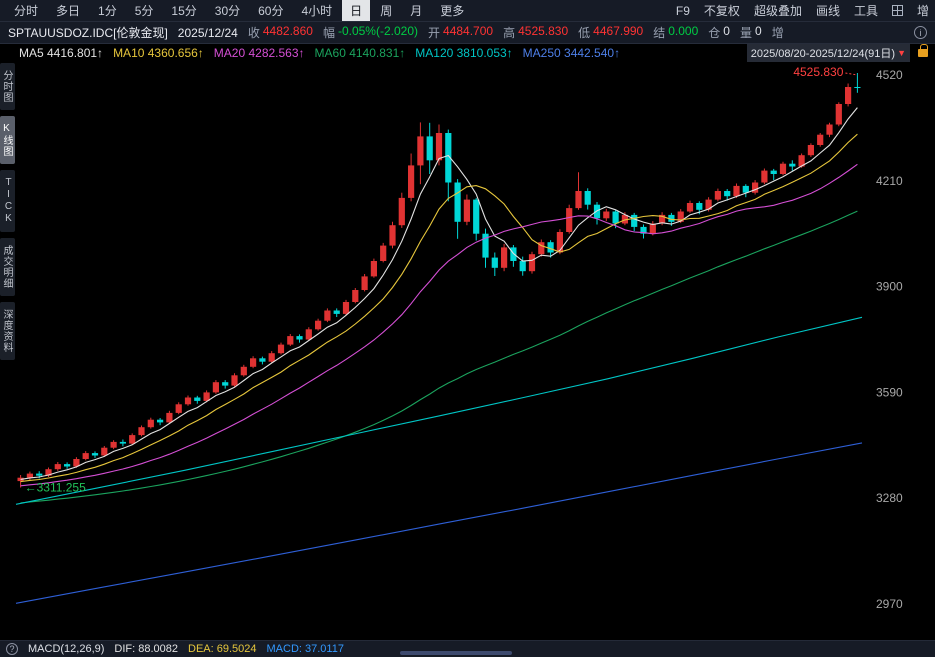 This screenshot has width=935, height=657. I want to click on quote-field-收: 收 4482.860, so click(280, 32).